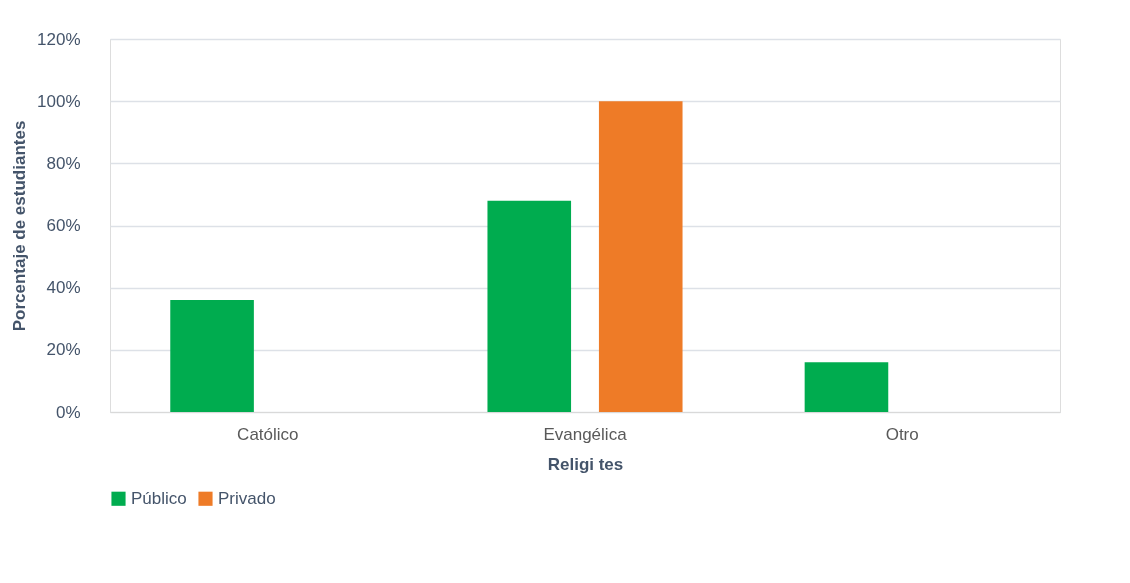 Image resolution: width=1130 pixels, height=583 pixels. I want to click on legend-label: Público, so click(159, 498).